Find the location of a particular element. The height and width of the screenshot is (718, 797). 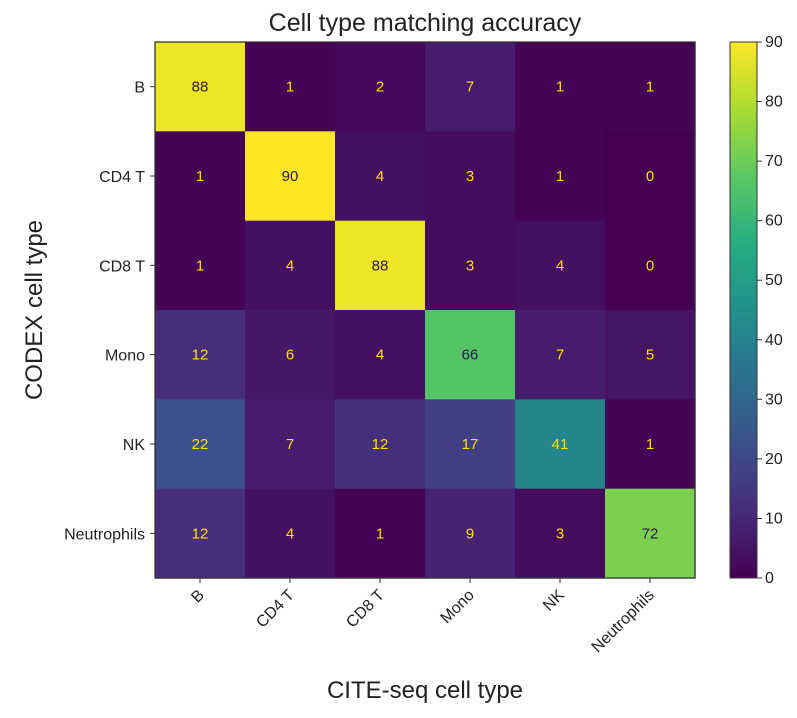

cell-value-label: 22 is located at coordinates (200, 444).